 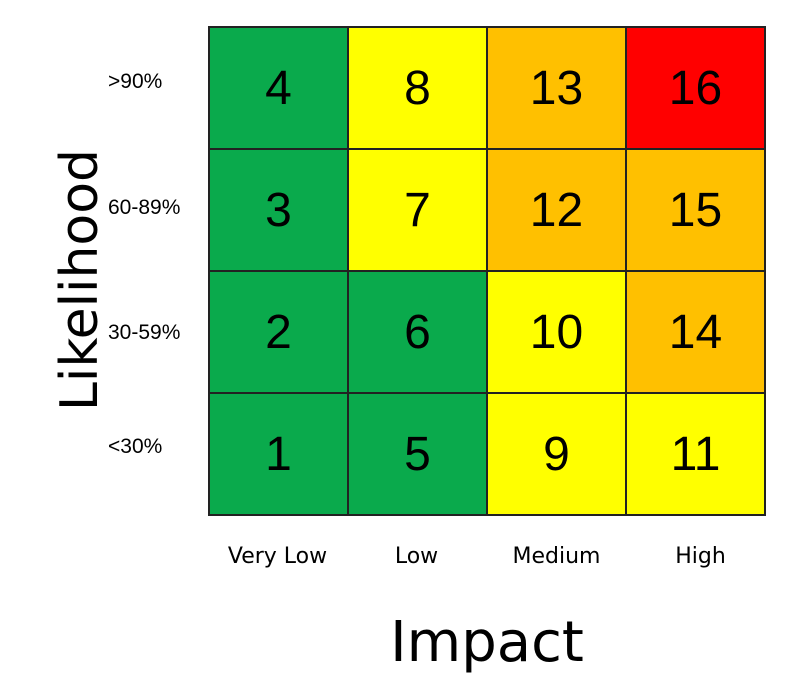 I want to click on y-tick-label: >90%, so click(x=135, y=81).